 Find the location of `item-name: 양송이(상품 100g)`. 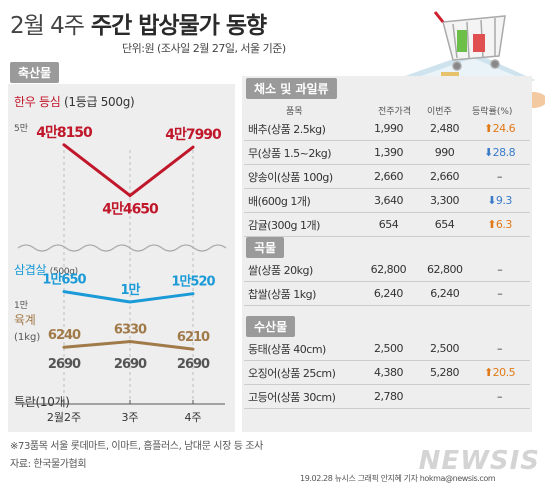

item-name: 양송이(상품 100g) is located at coordinates (290, 177).